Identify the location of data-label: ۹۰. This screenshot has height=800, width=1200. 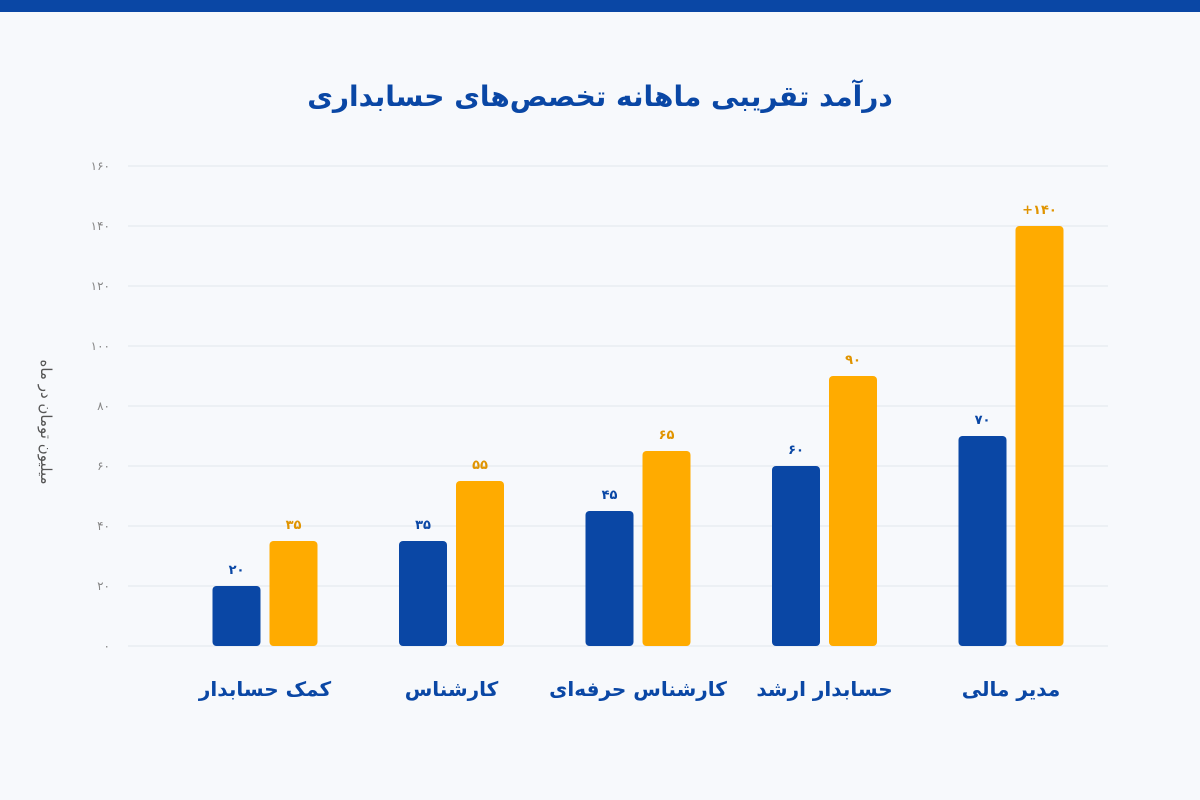
(853, 360).